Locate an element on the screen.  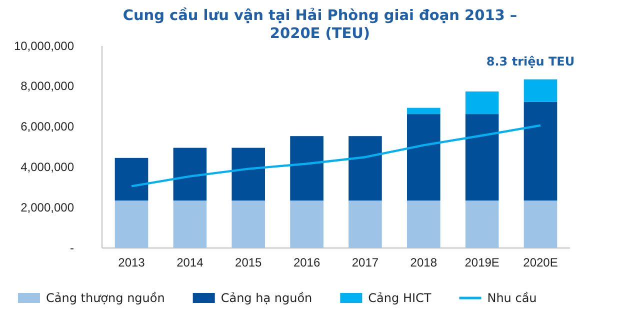
y-tick-label: - is located at coordinates (72, 247).